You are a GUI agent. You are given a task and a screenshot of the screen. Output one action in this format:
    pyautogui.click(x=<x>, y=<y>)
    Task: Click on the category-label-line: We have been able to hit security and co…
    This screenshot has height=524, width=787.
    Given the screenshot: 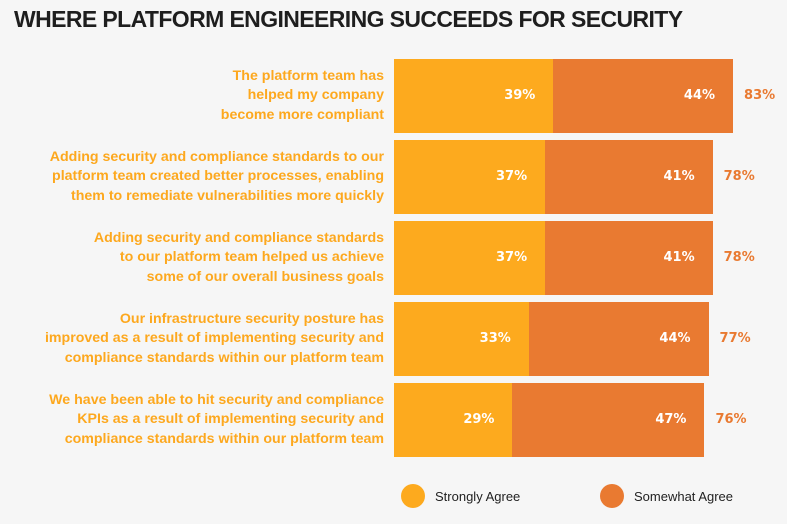 What is the action you would take?
    pyautogui.click(x=216, y=399)
    